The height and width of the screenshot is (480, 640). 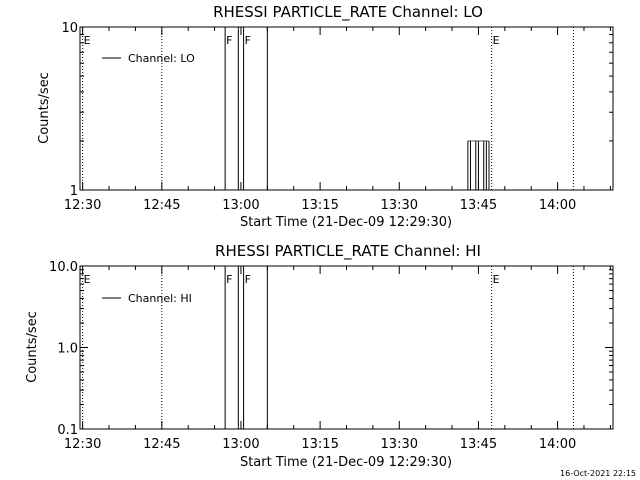 I want to click on lo-x-tick-label: 13:30, so click(x=399, y=205).